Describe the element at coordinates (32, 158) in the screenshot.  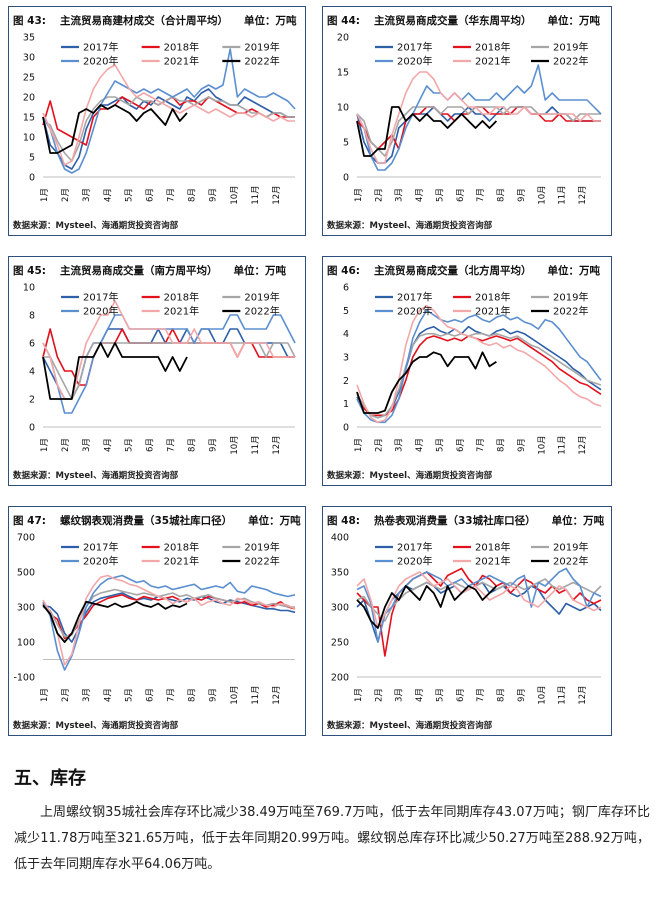
I see `y-tick-label: 5` at that location.